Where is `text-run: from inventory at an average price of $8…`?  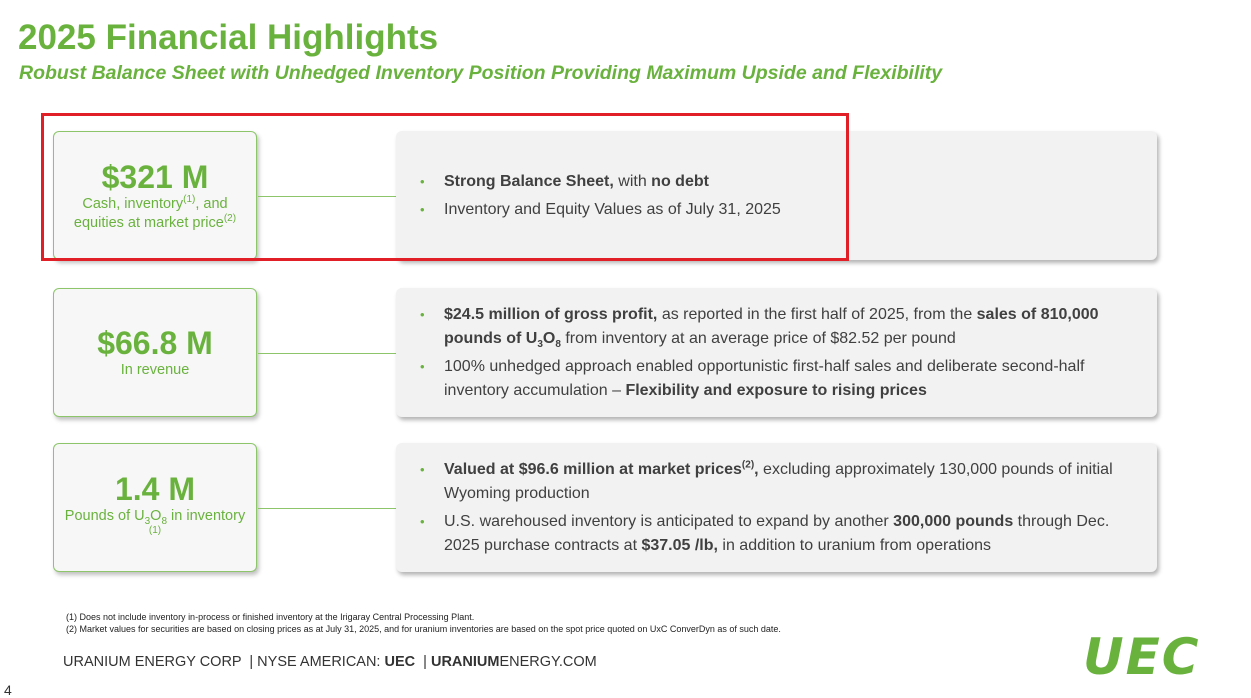 text-run: from inventory at an average price of $8… is located at coordinates (758, 338).